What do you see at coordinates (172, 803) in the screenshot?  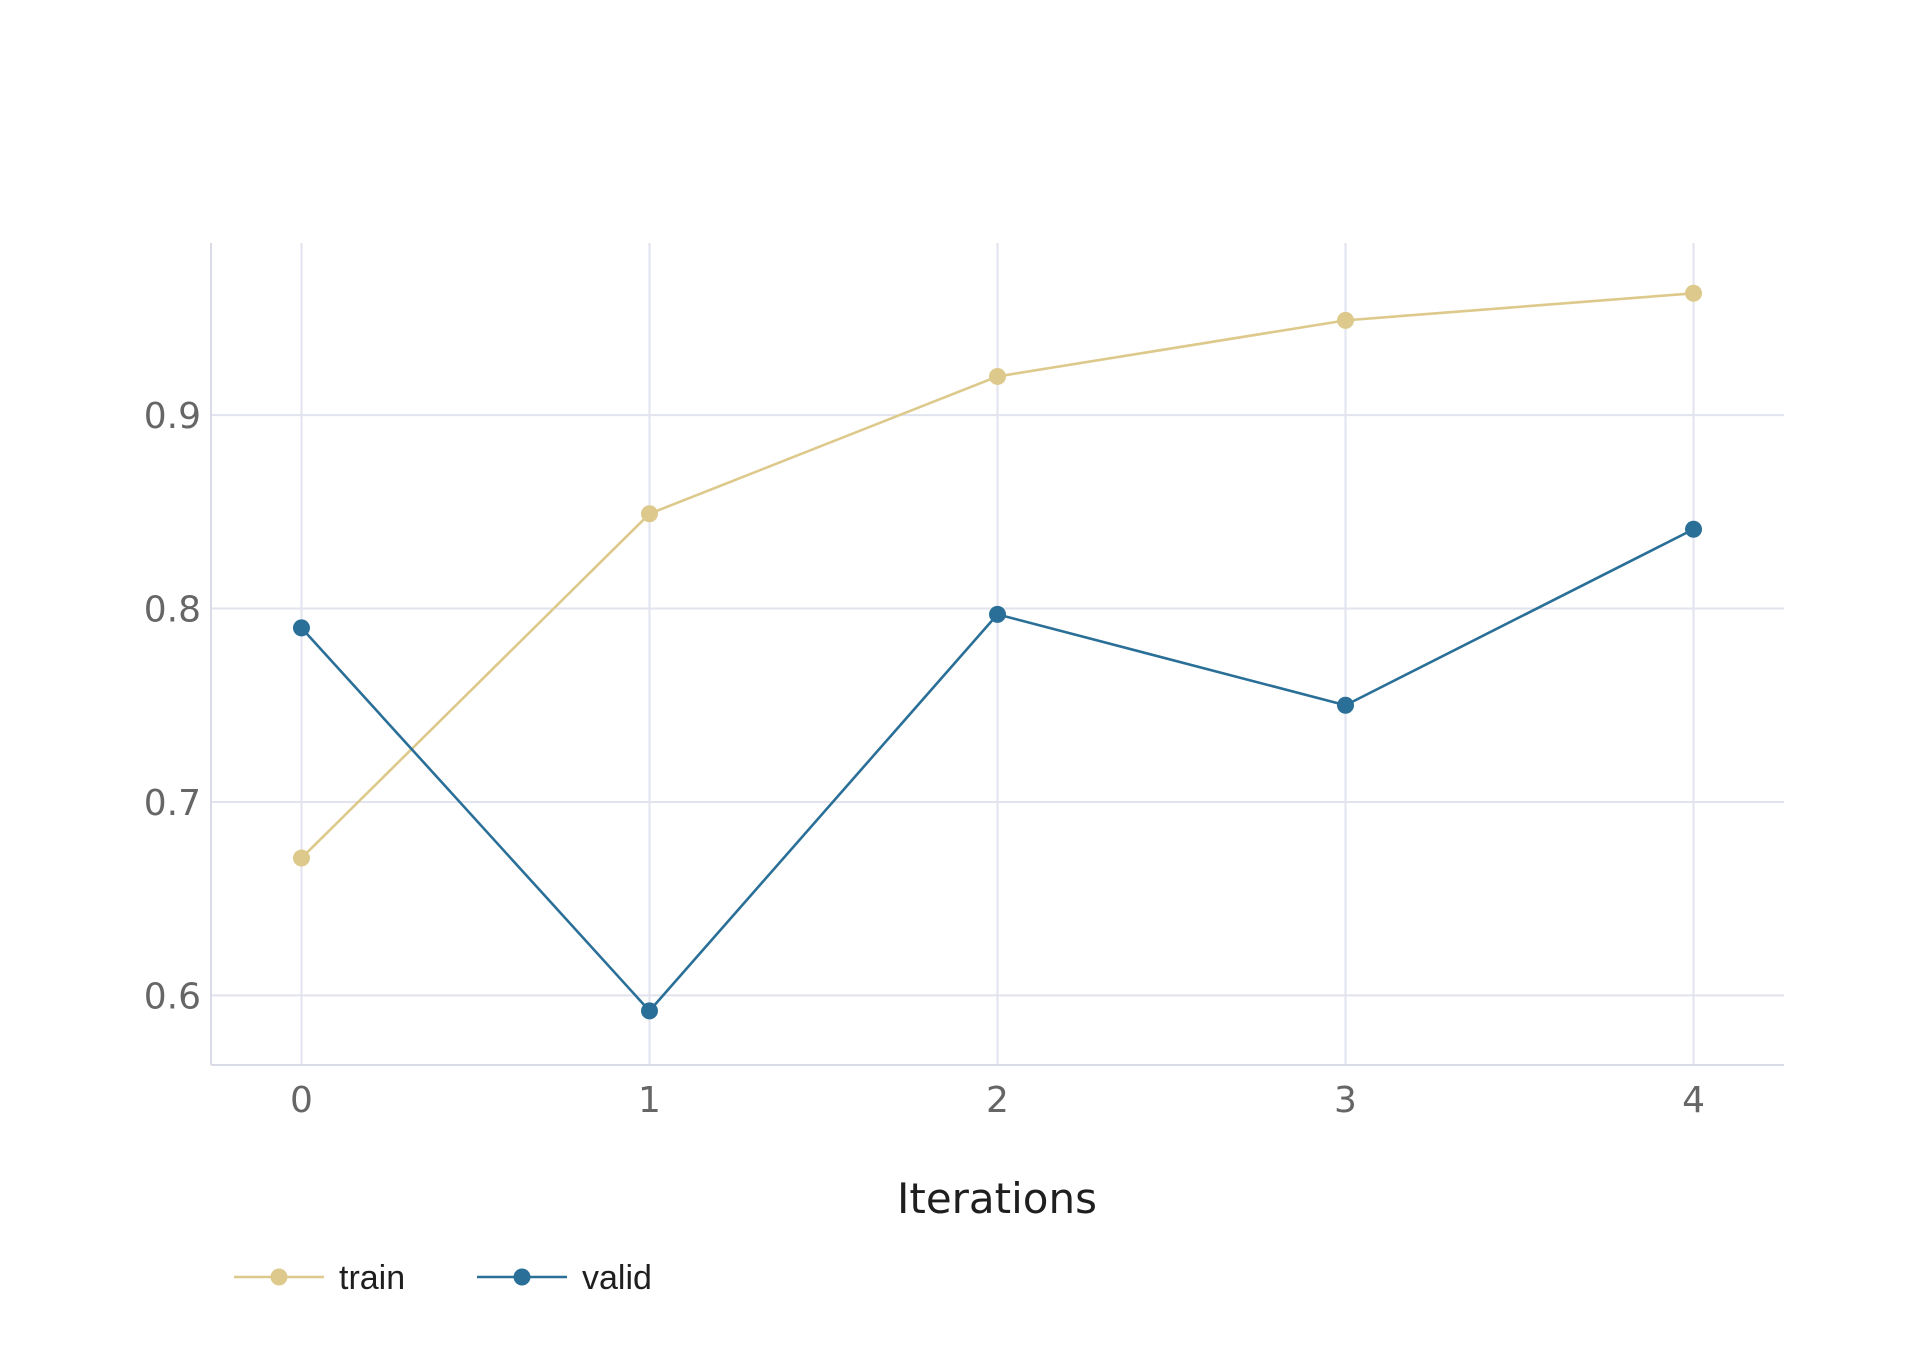 I see `y-tick-label: 0.7` at bounding box center [172, 803].